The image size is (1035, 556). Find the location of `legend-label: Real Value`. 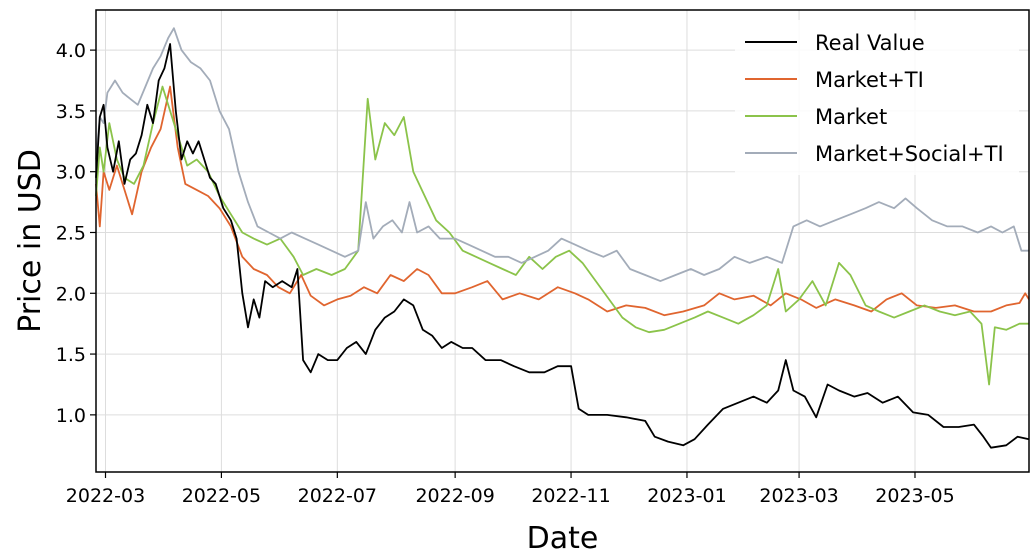

legend-label: Real Value is located at coordinates (870, 43).